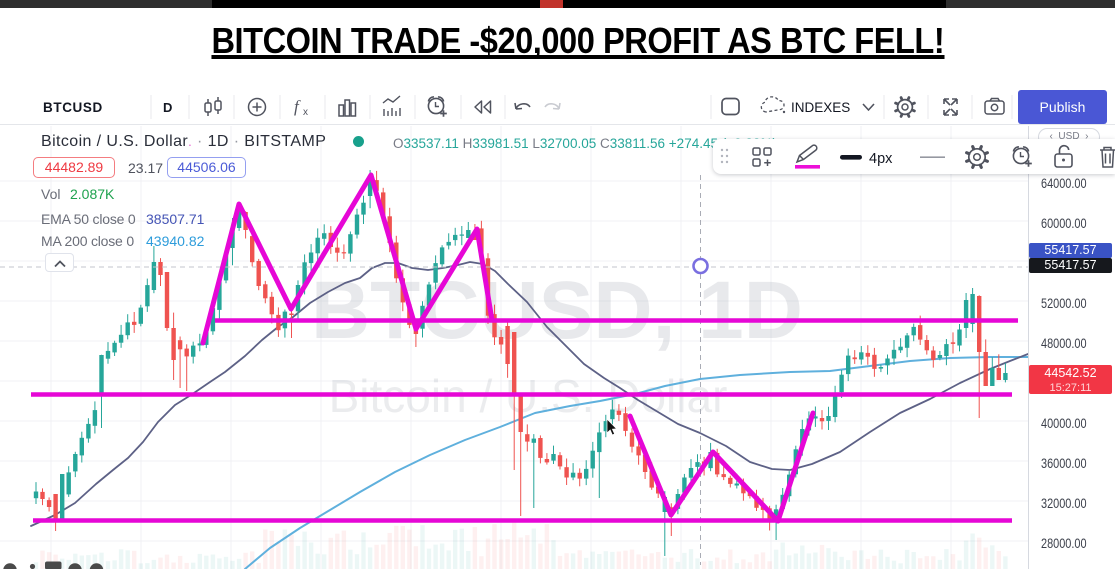 The width and height of the screenshot is (1115, 569). I want to click on svg-text: INDEXES, so click(820, 107).